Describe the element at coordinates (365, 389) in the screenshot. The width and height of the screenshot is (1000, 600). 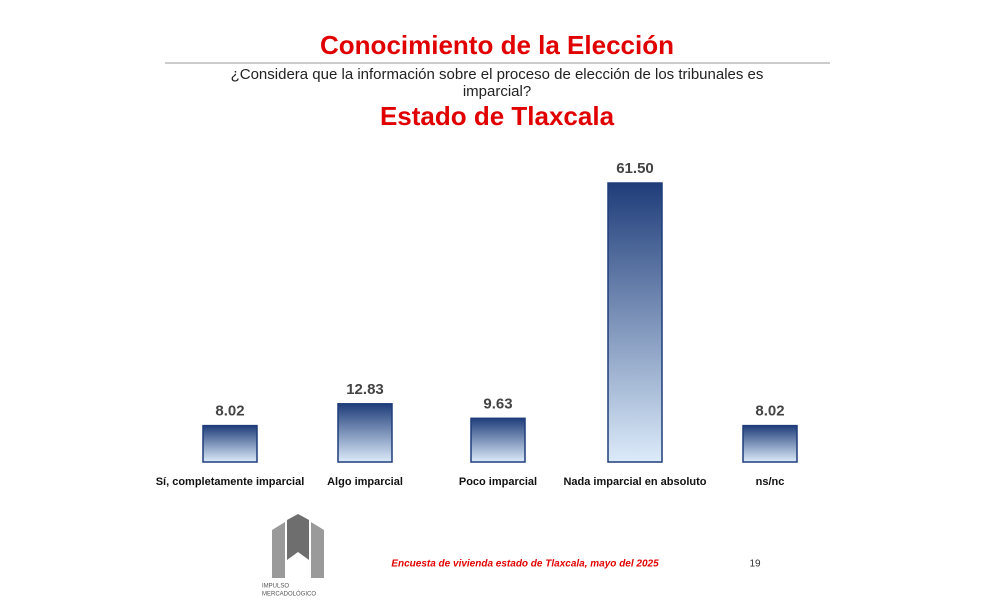
I see `value-label: 12.83` at that location.